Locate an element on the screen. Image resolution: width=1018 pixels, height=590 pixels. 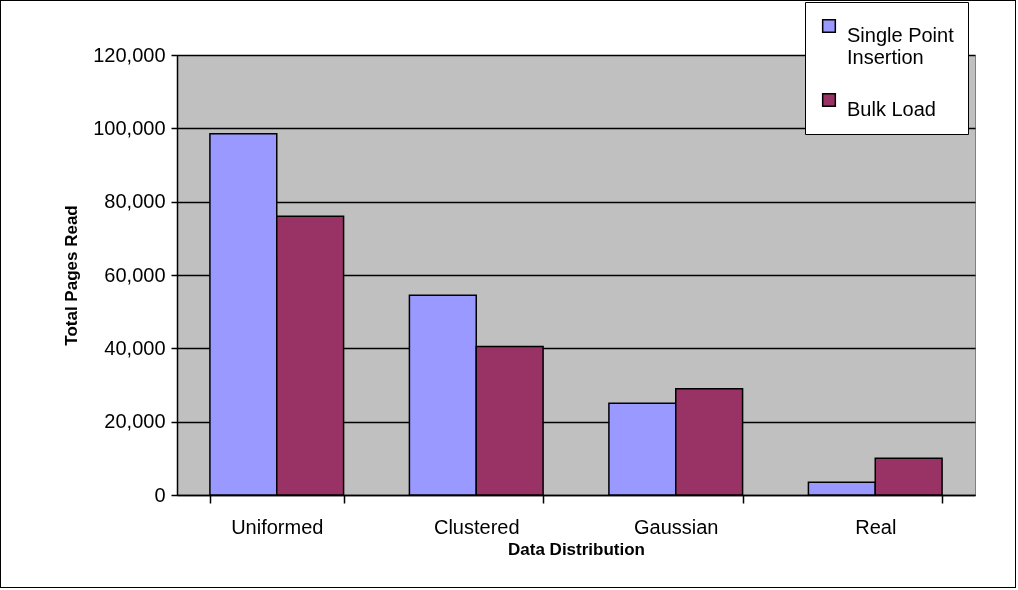
y-axis-title: Total Pages Read is located at coordinates (72, 275).